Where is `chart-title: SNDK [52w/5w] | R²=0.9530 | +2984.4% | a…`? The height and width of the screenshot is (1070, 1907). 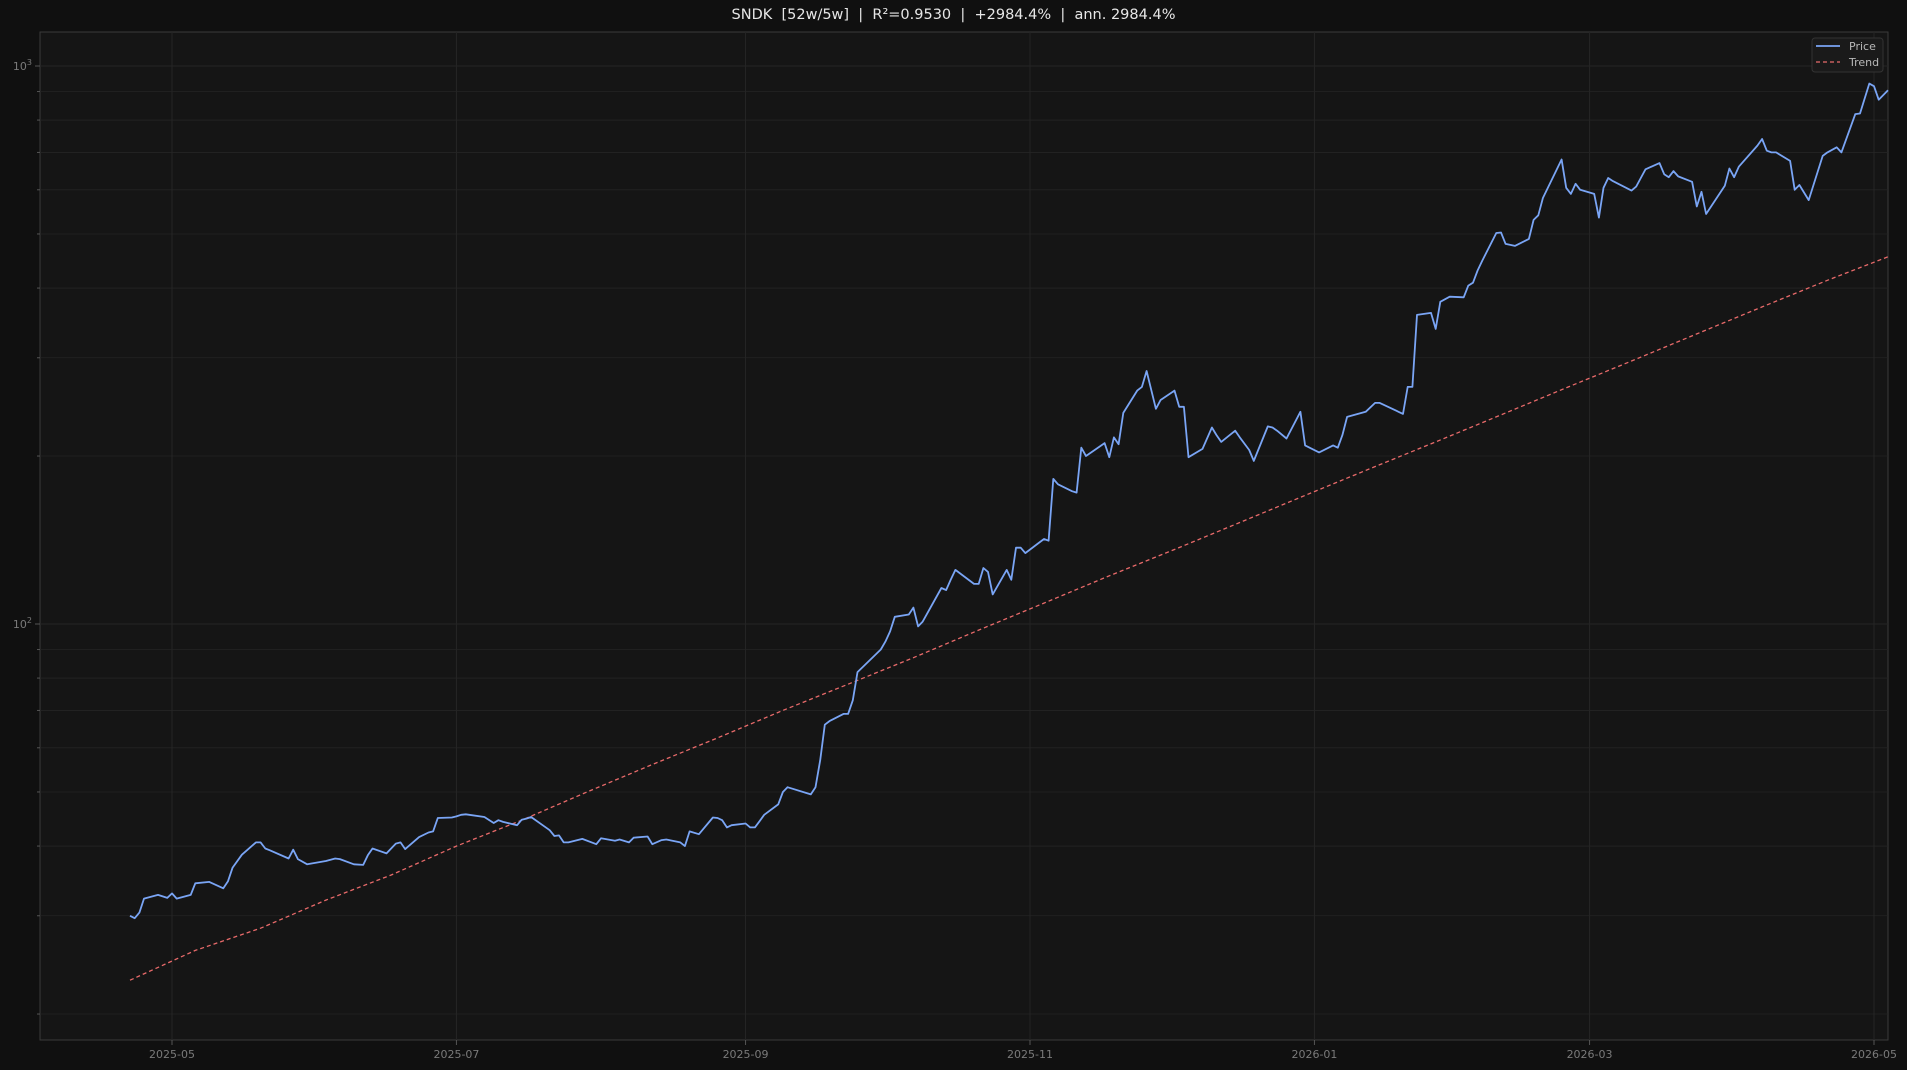 chart-title: SNDK [52w/5w] | R²=0.9530 | +2984.4% | a… is located at coordinates (953, 15).